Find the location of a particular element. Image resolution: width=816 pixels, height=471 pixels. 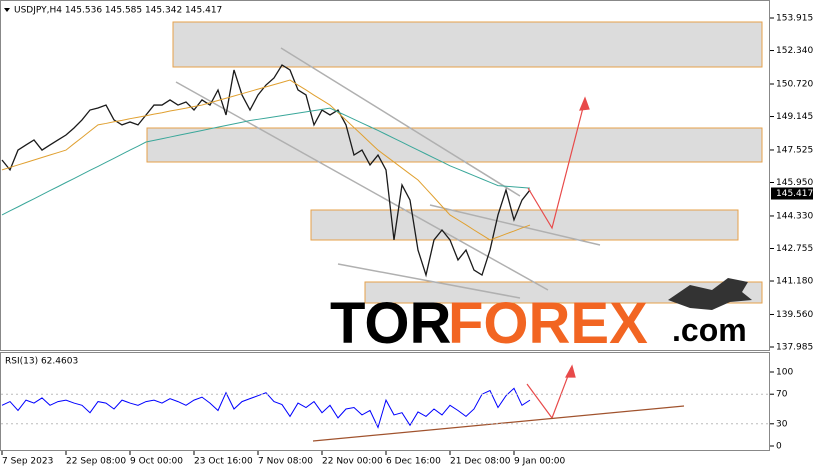

price-label: 145.417 is located at coordinates (794, 194).